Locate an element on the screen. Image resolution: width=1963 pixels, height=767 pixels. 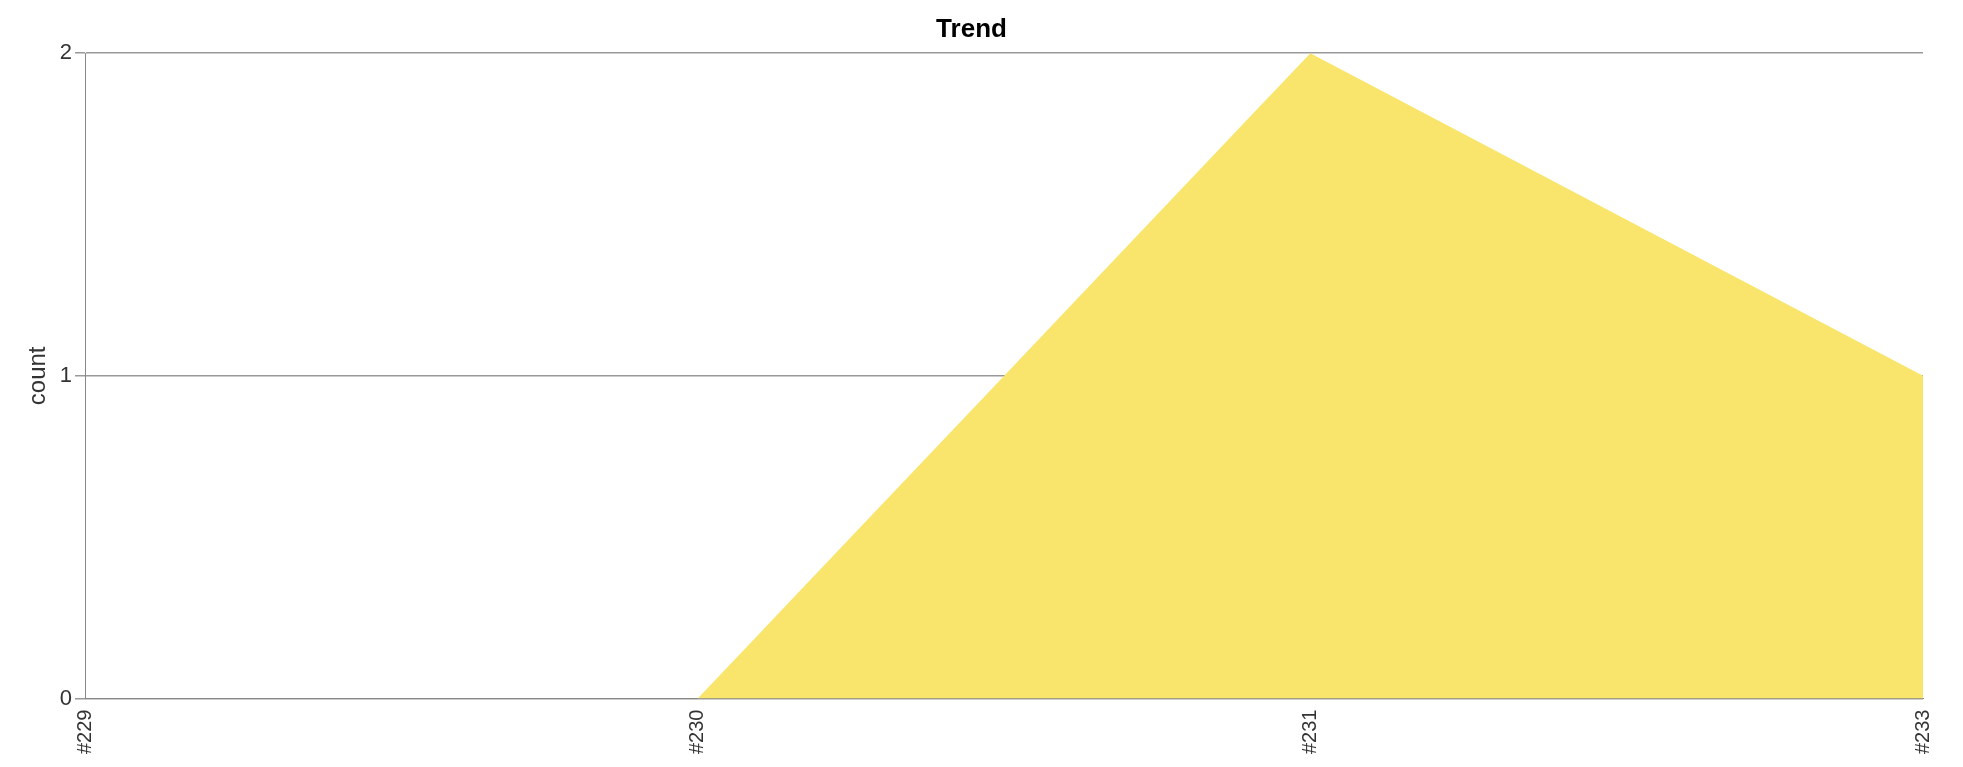
chart-title: Trend is located at coordinates (971, 27).